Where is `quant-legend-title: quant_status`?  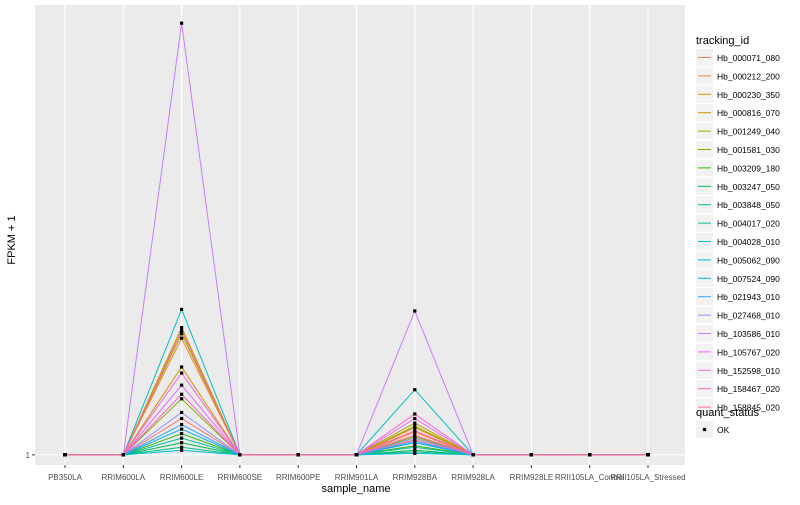 quant-legend-title: quant_status is located at coordinates (727, 413).